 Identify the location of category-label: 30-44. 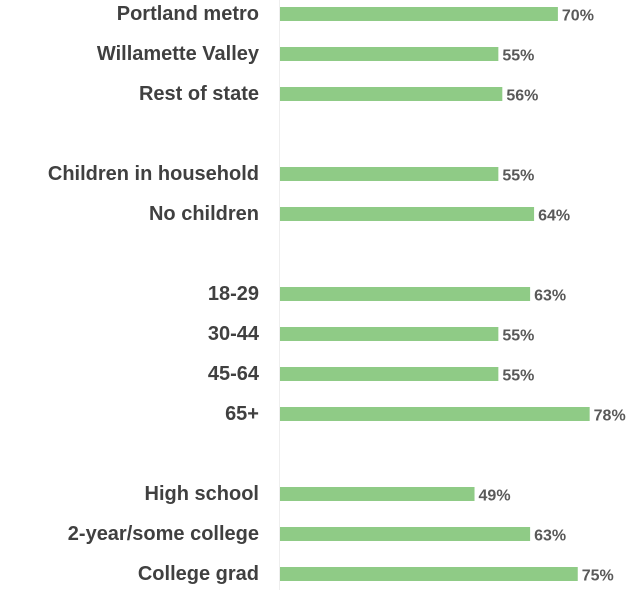
(234, 334).